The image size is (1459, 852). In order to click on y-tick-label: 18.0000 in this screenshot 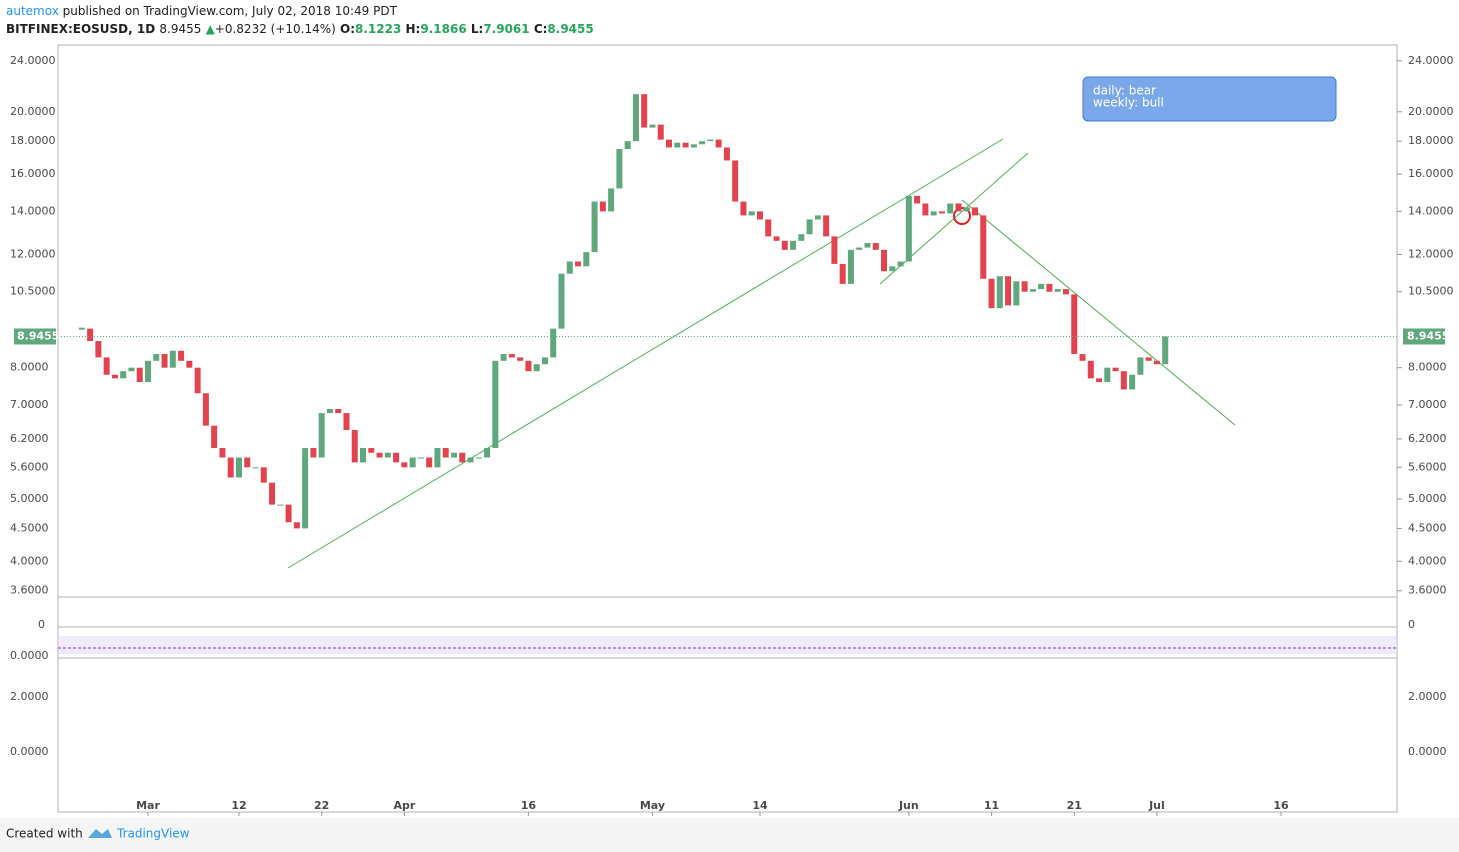, I will do `click(1431, 140)`.